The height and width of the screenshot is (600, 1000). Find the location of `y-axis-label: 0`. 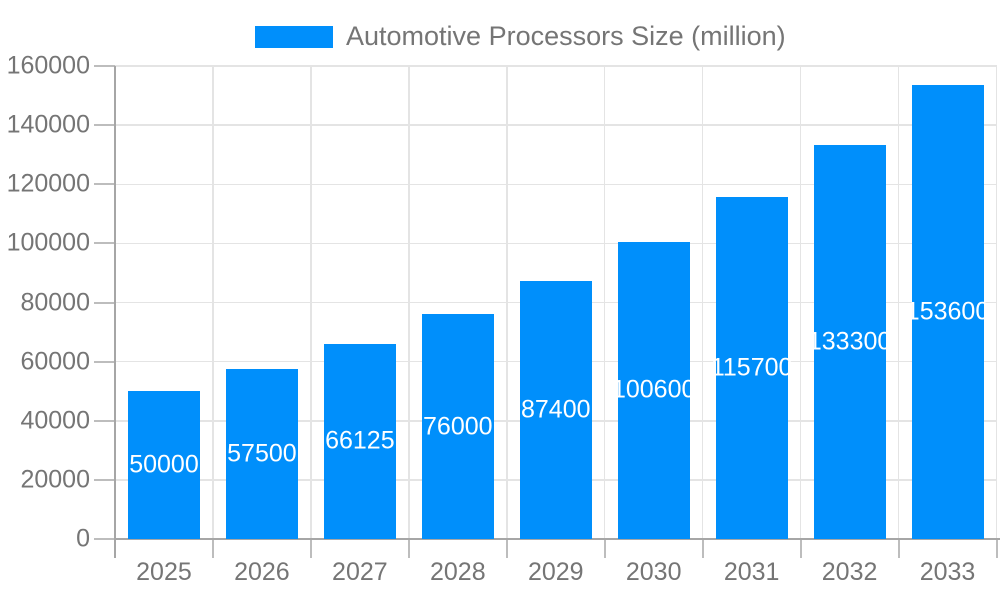

y-axis-label: 0 is located at coordinates (83, 538).